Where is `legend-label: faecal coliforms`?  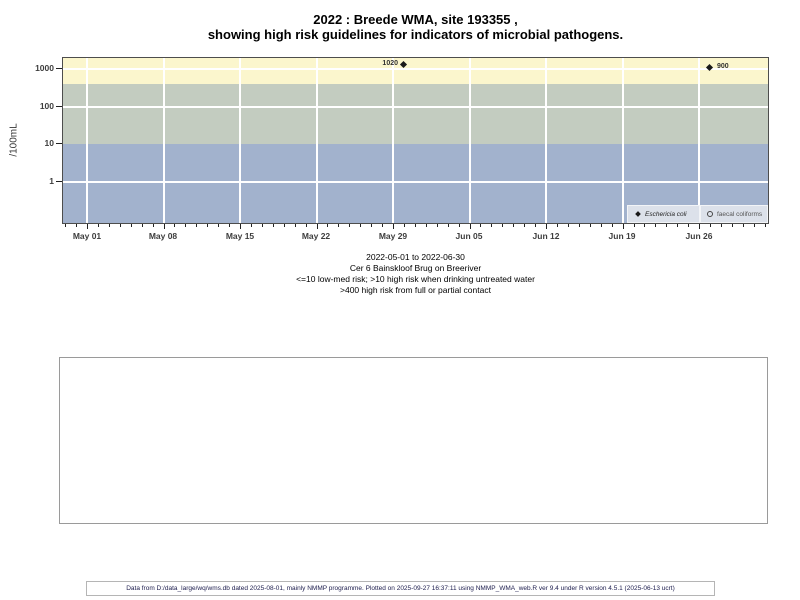 legend-label: faecal coliforms is located at coordinates (740, 214).